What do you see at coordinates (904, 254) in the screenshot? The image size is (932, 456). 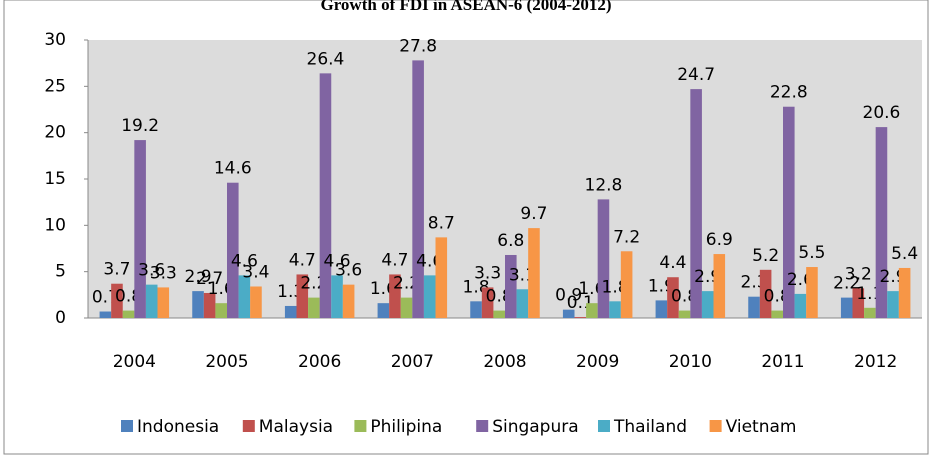 I see `data-label: 5.4` at bounding box center [904, 254].